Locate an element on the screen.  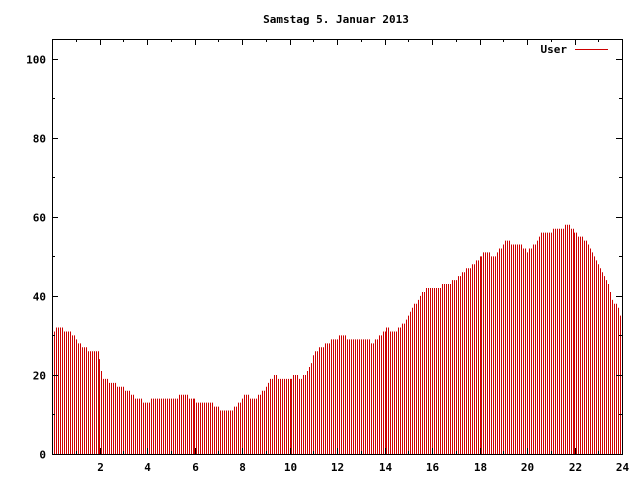
x-tick-label: 18 is located at coordinates (480, 467).